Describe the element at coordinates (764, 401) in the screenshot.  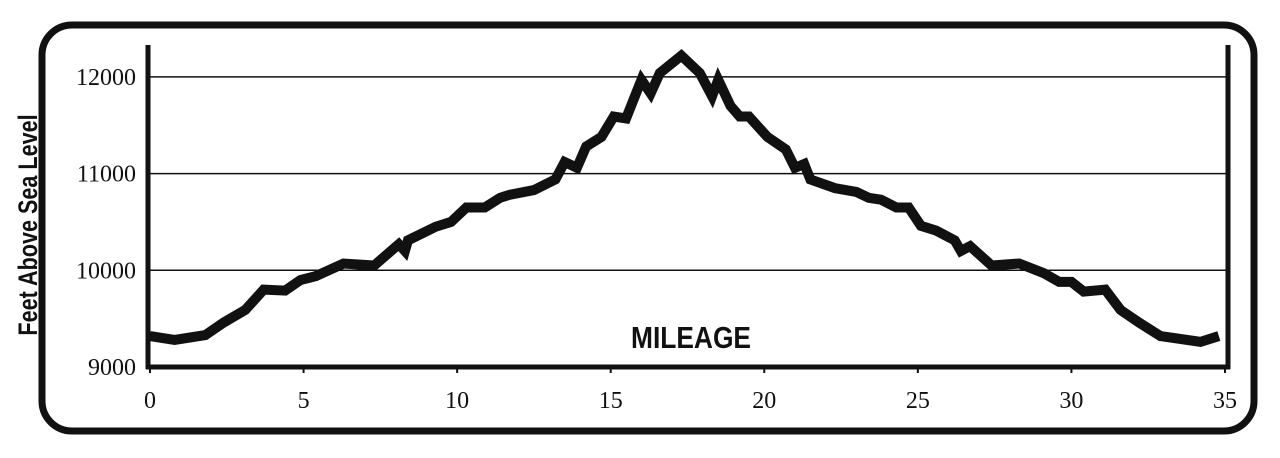
I see `x-tick-label: 20` at that location.